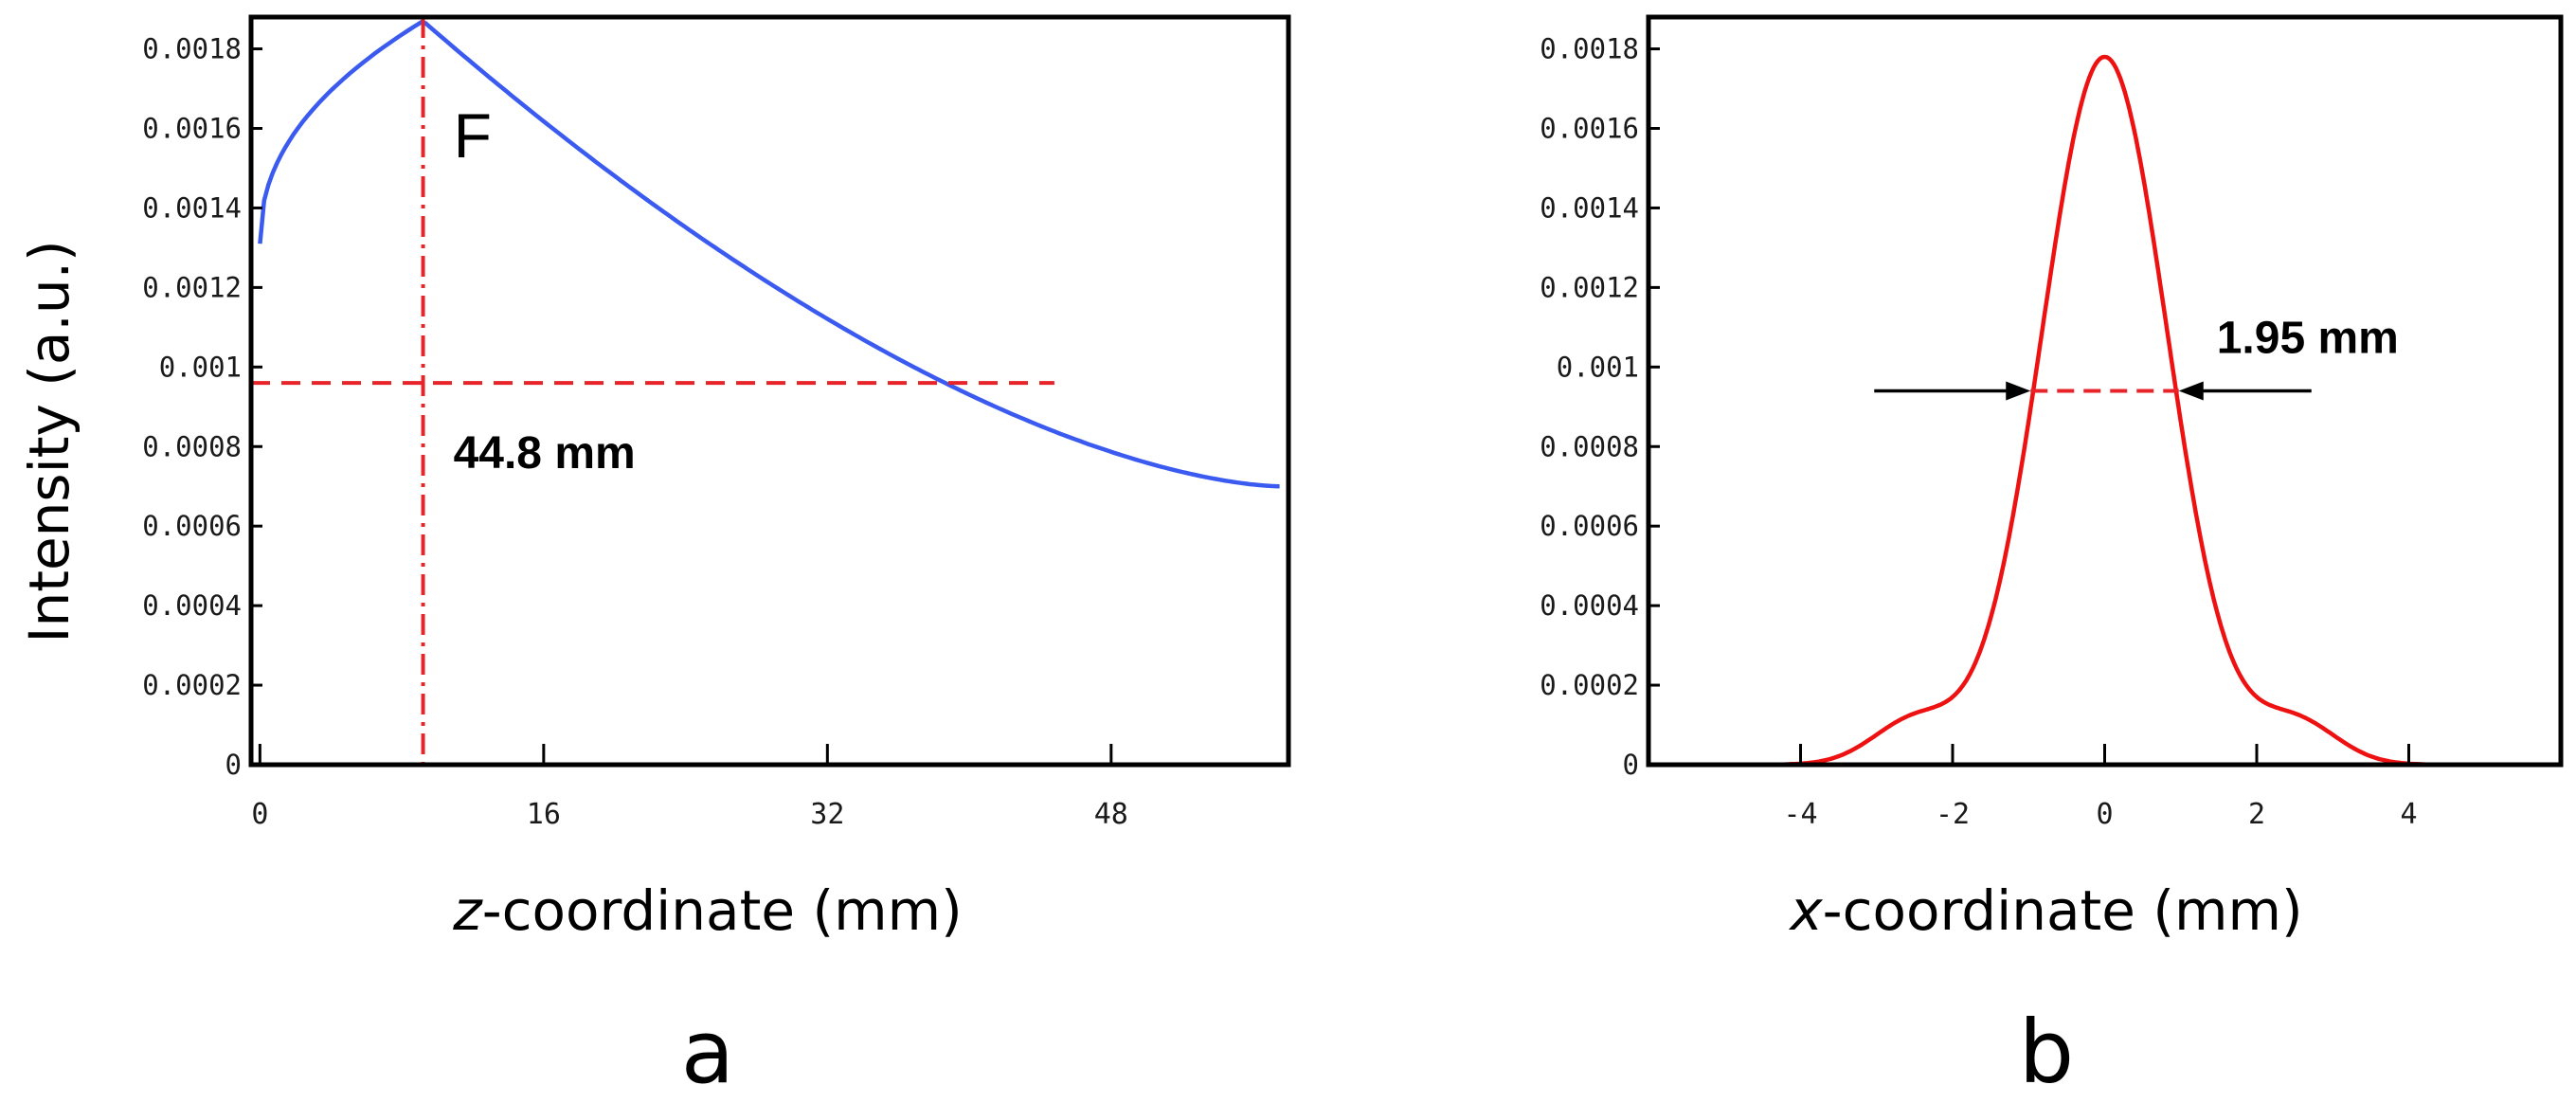 Image resolution: width=2576 pixels, height=1103 pixels. What do you see at coordinates (2100, 787) in the screenshot?
I see `panel-b-x-ticks: -4 -2 0 2 4` at bounding box center [2100, 787].